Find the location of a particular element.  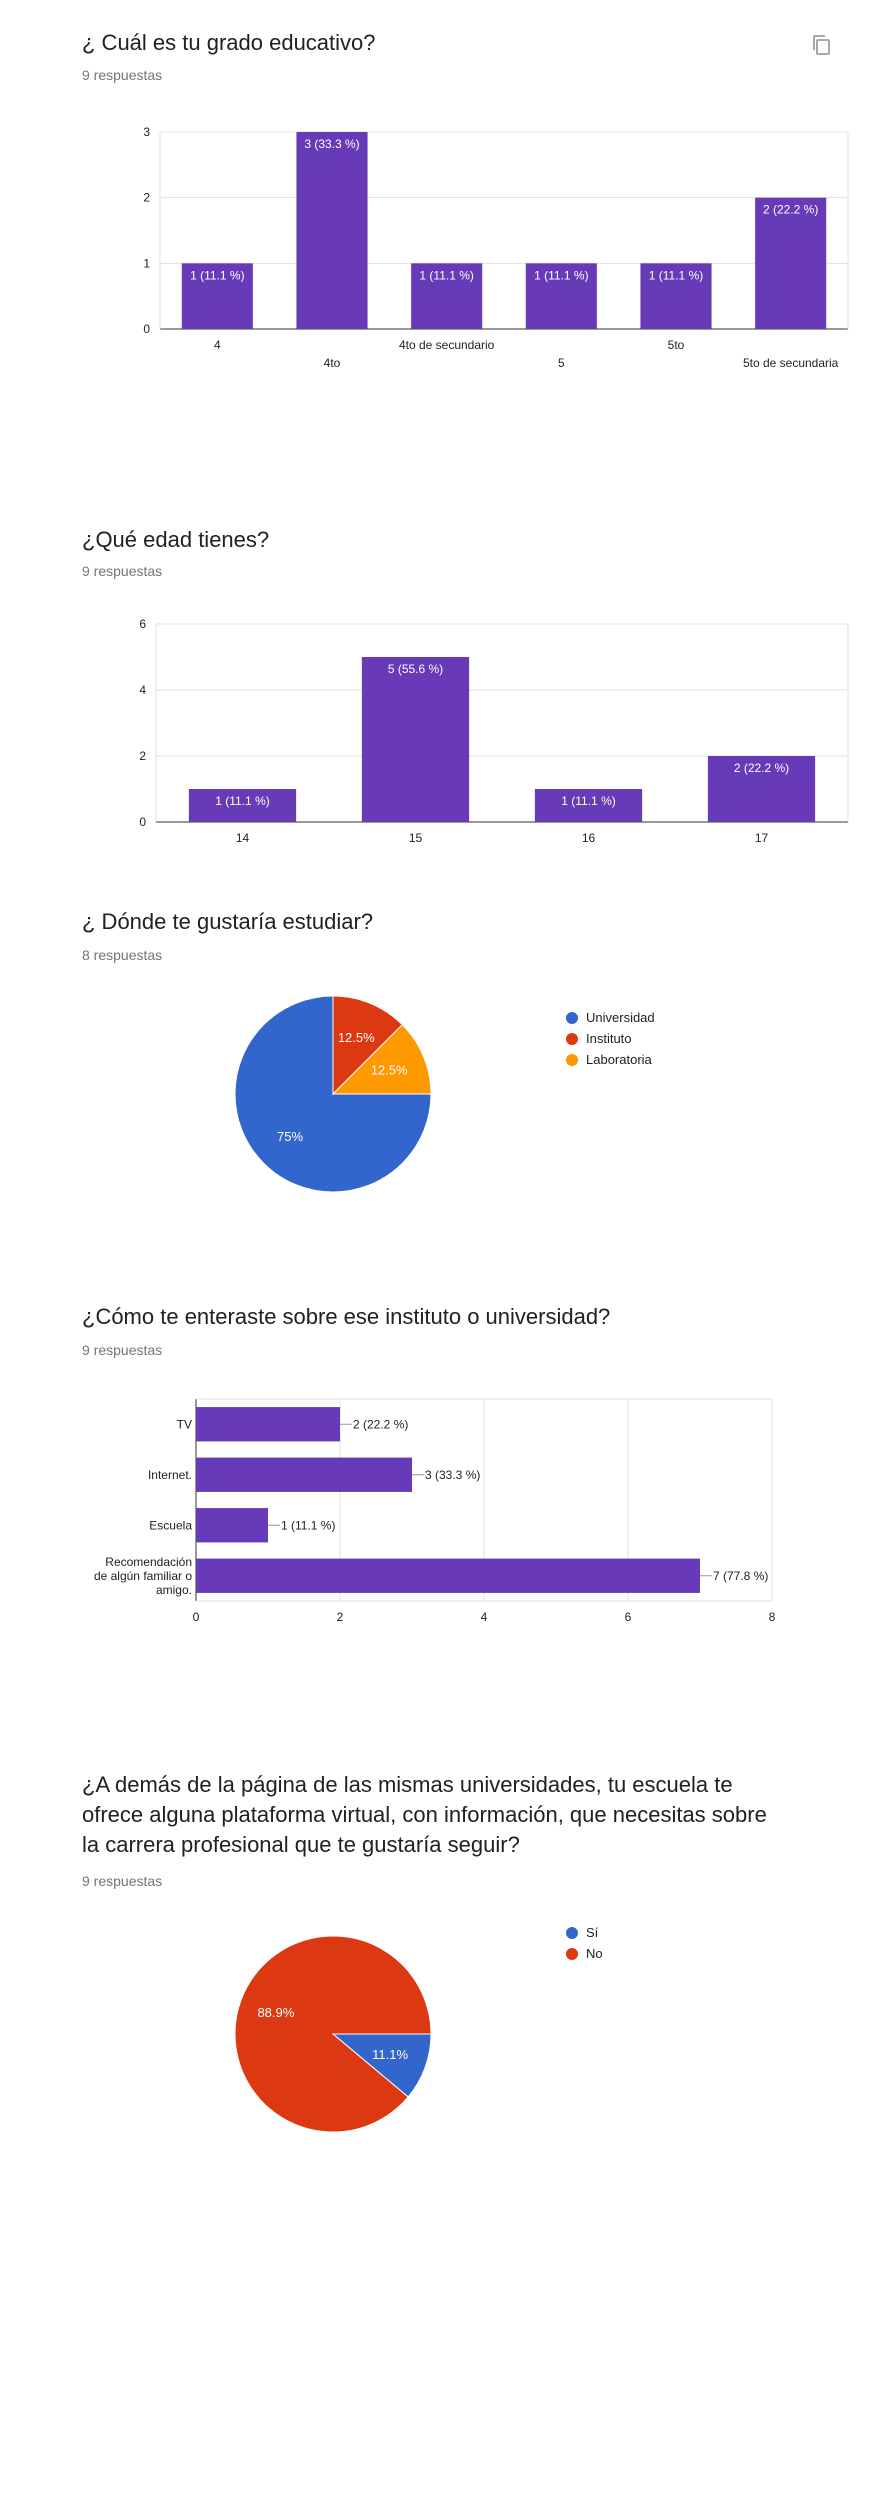

bar-data-label: 7 (77.8 %) is located at coordinates (740, 1576).